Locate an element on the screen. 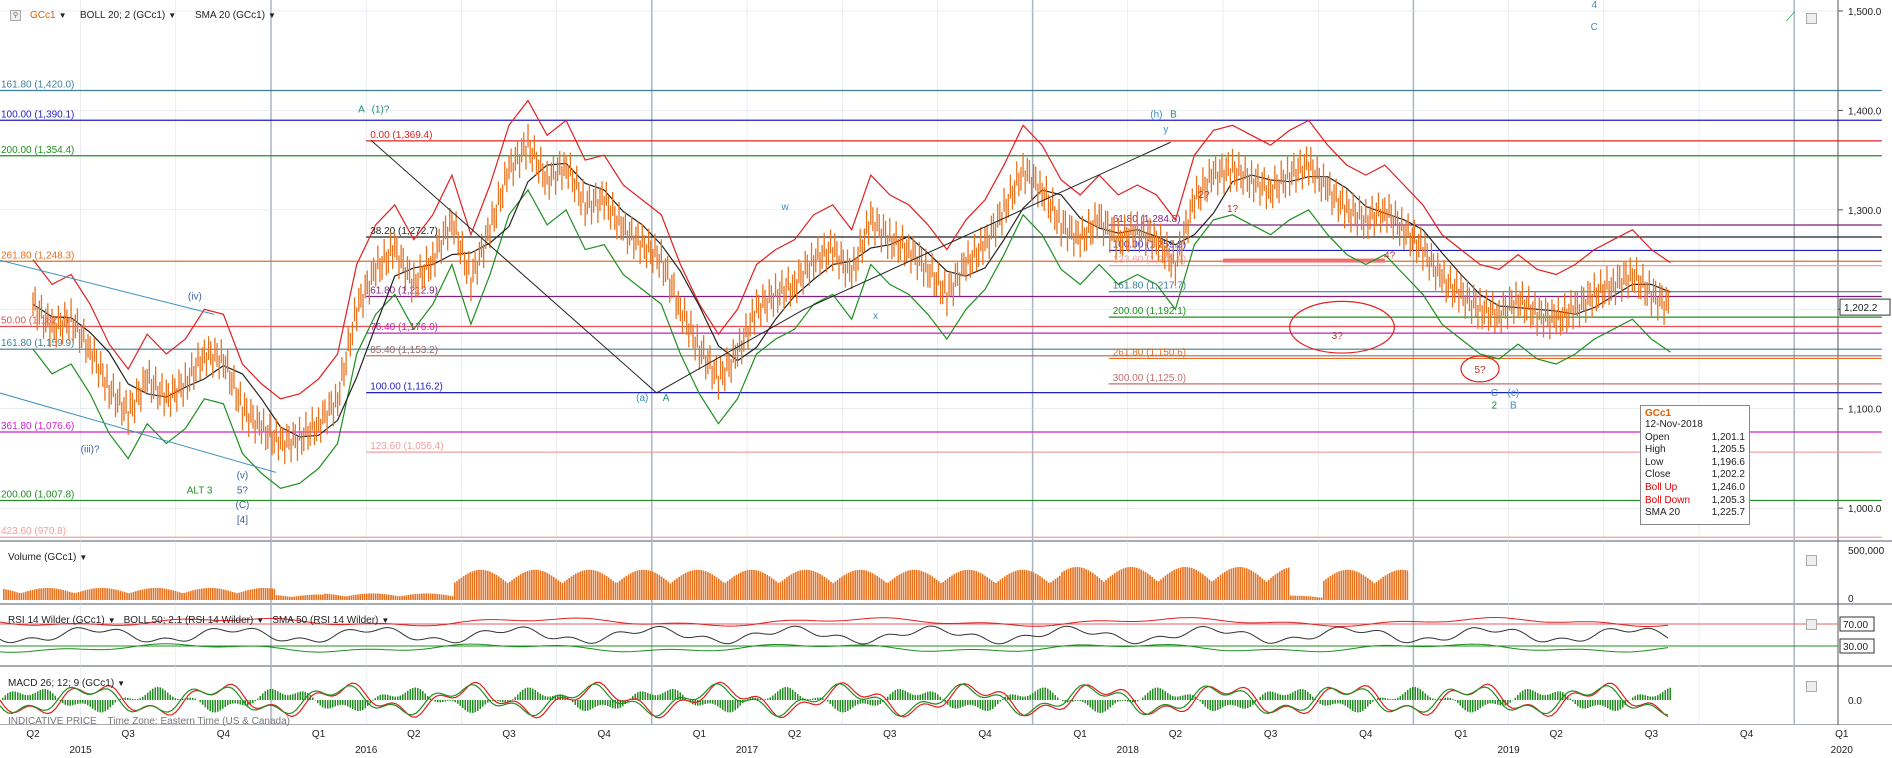 This screenshot has width=1892, height=758. macd-panel-label: MACD 26; 12; 9 (GCc1) is located at coordinates (61, 683).